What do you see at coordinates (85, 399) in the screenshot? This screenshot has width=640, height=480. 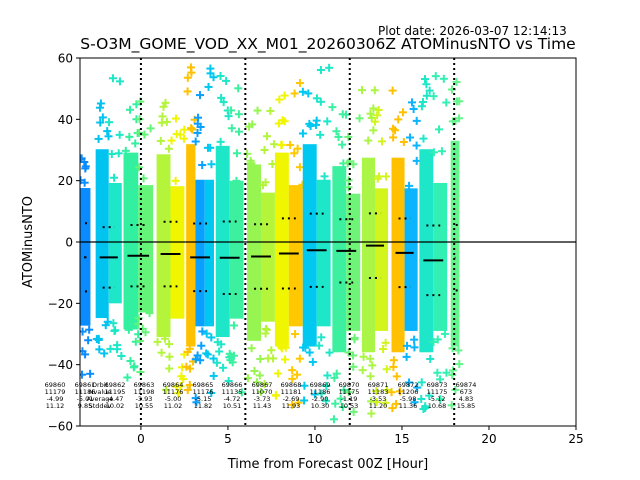 I see `orbit-stat-value: -5.01` at bounding box center [85, 399].